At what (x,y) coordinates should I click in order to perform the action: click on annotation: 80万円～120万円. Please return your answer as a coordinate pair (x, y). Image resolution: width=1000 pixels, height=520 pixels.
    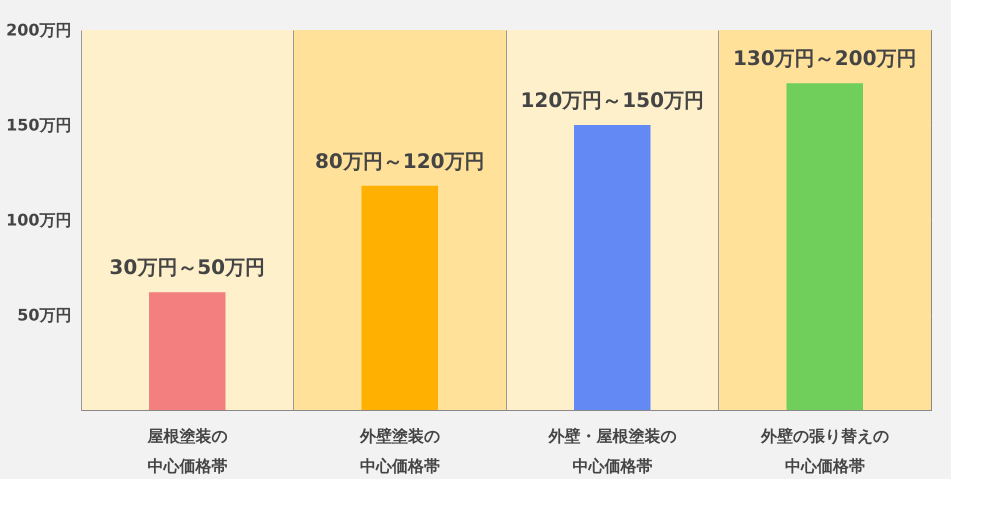
    Looking at the image, I should click on (399, 160).